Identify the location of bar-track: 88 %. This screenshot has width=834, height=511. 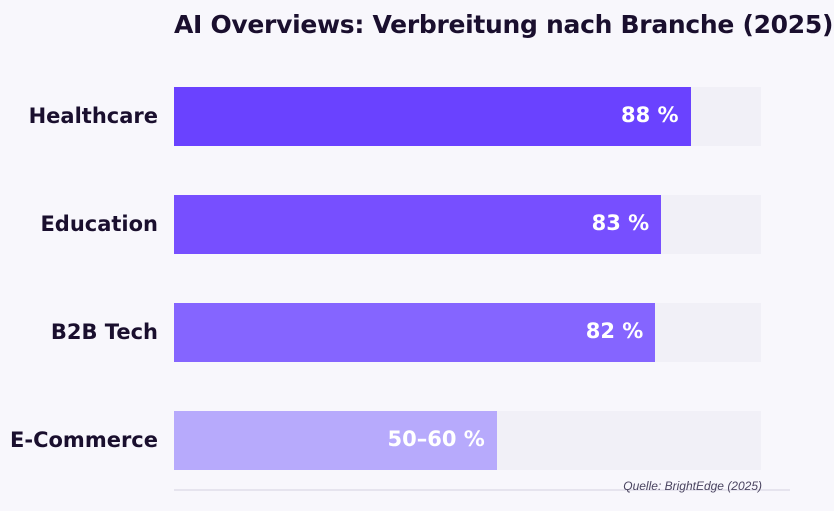
(467, 116).